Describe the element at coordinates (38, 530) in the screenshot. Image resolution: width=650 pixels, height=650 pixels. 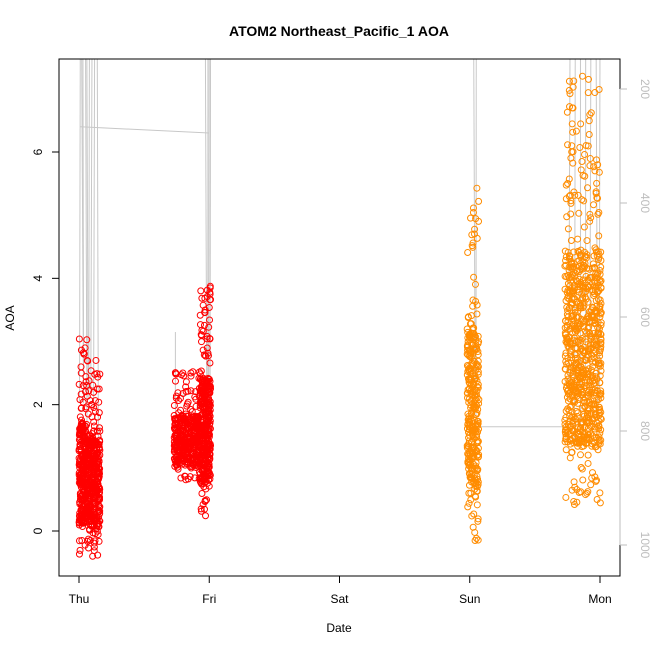
I see `y-tick-label: 0` at that location.